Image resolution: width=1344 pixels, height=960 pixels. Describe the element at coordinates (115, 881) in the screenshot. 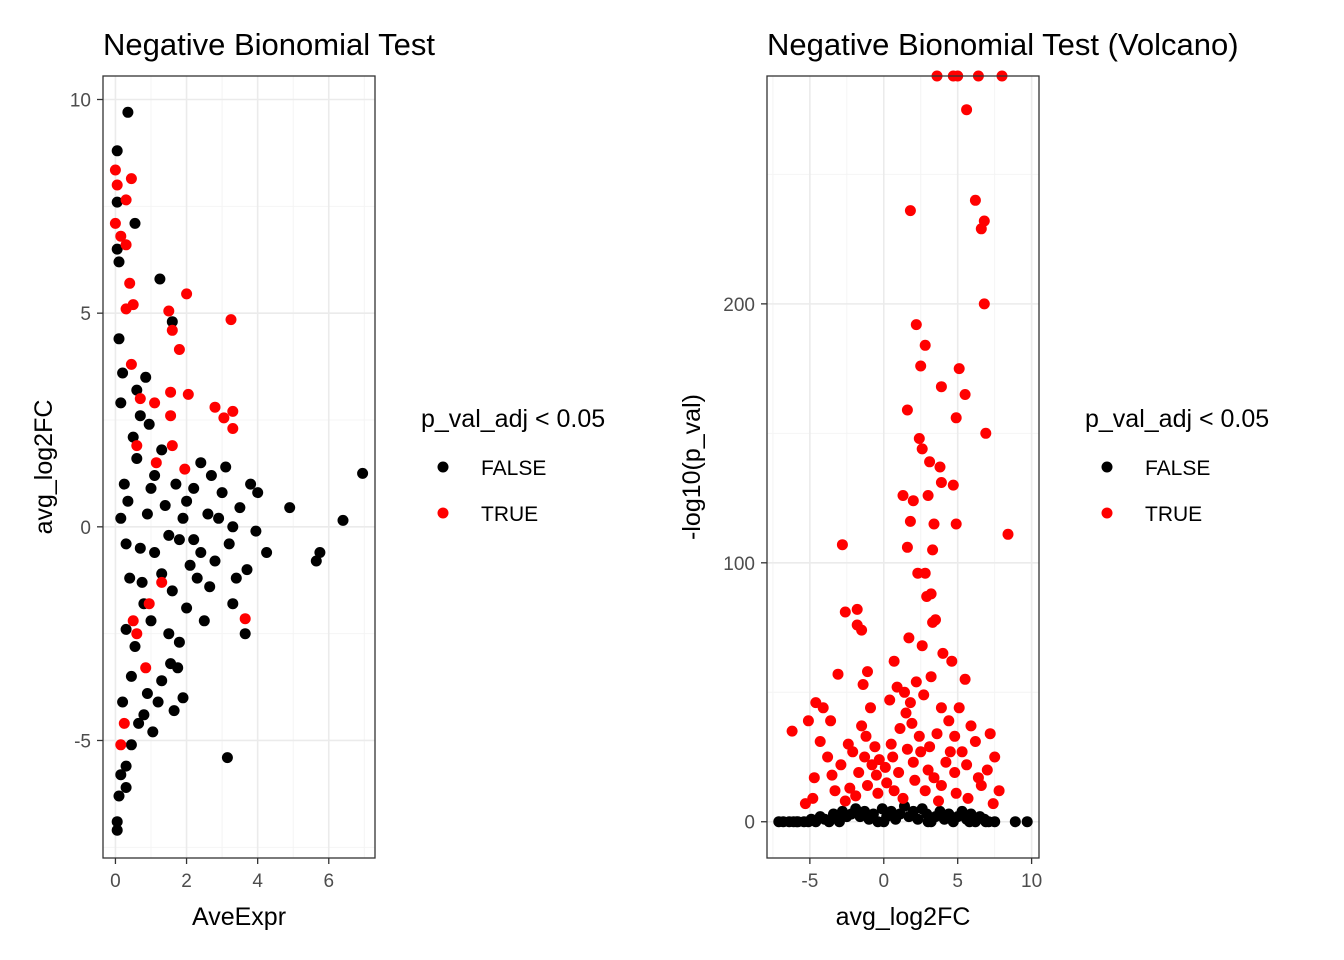

I see `chart-1-x-tick-label: 0` at that location.